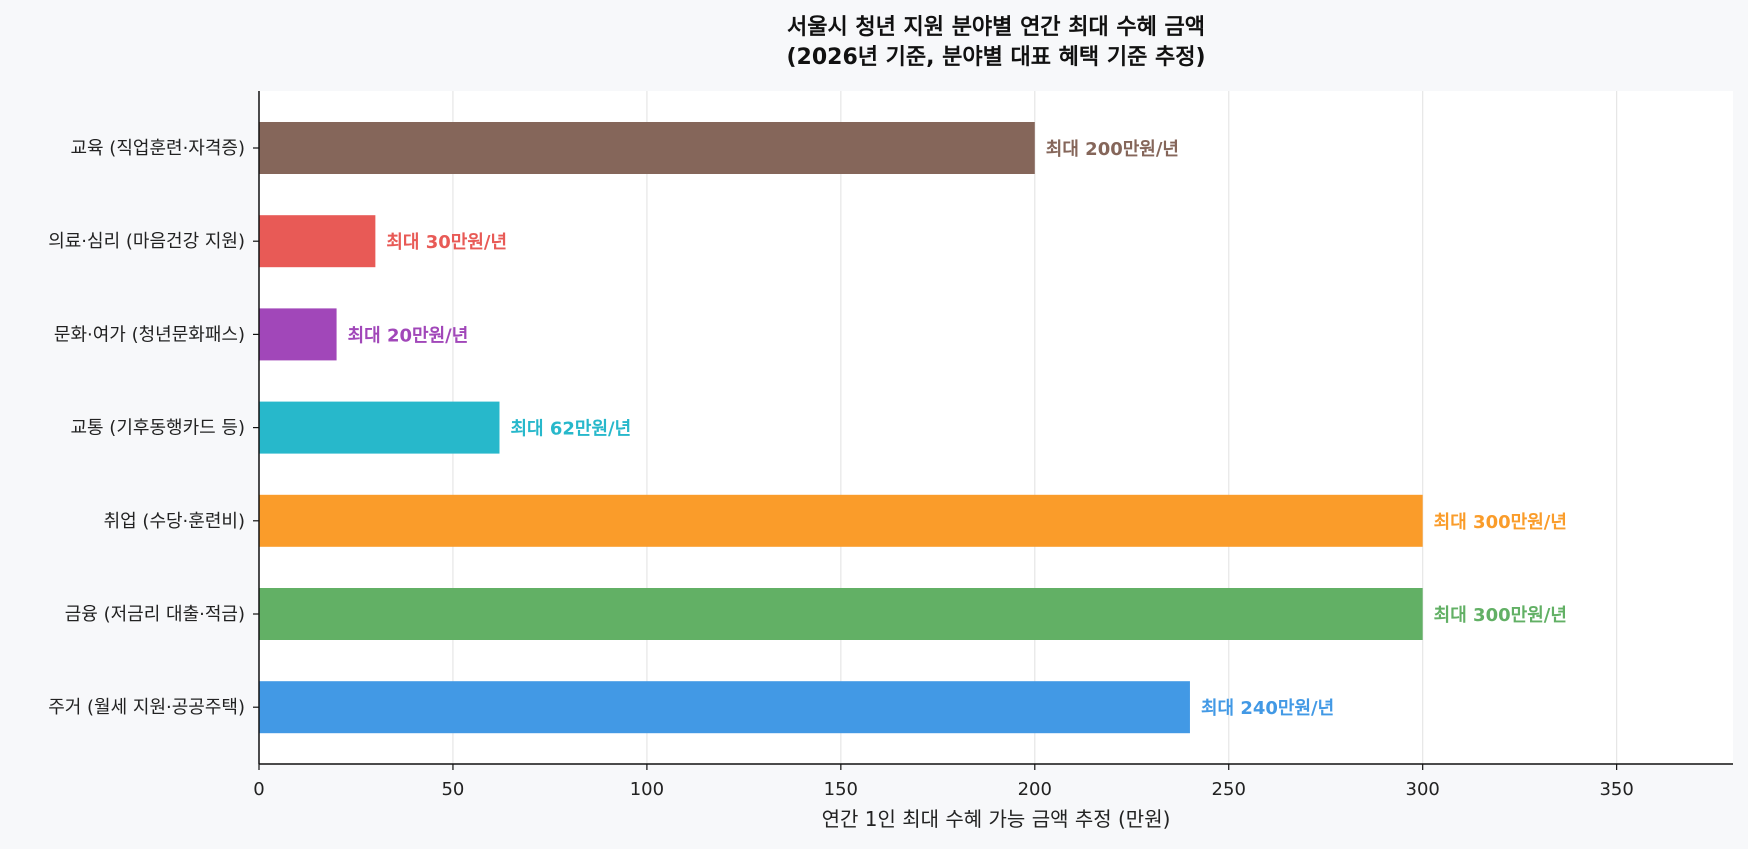 The height and width of the screenshot is (849, 1748). What do you see at coordinates (258, 789) in the screenshot?
I see `x-tick-label: 0` at bounding box center [258, 789].